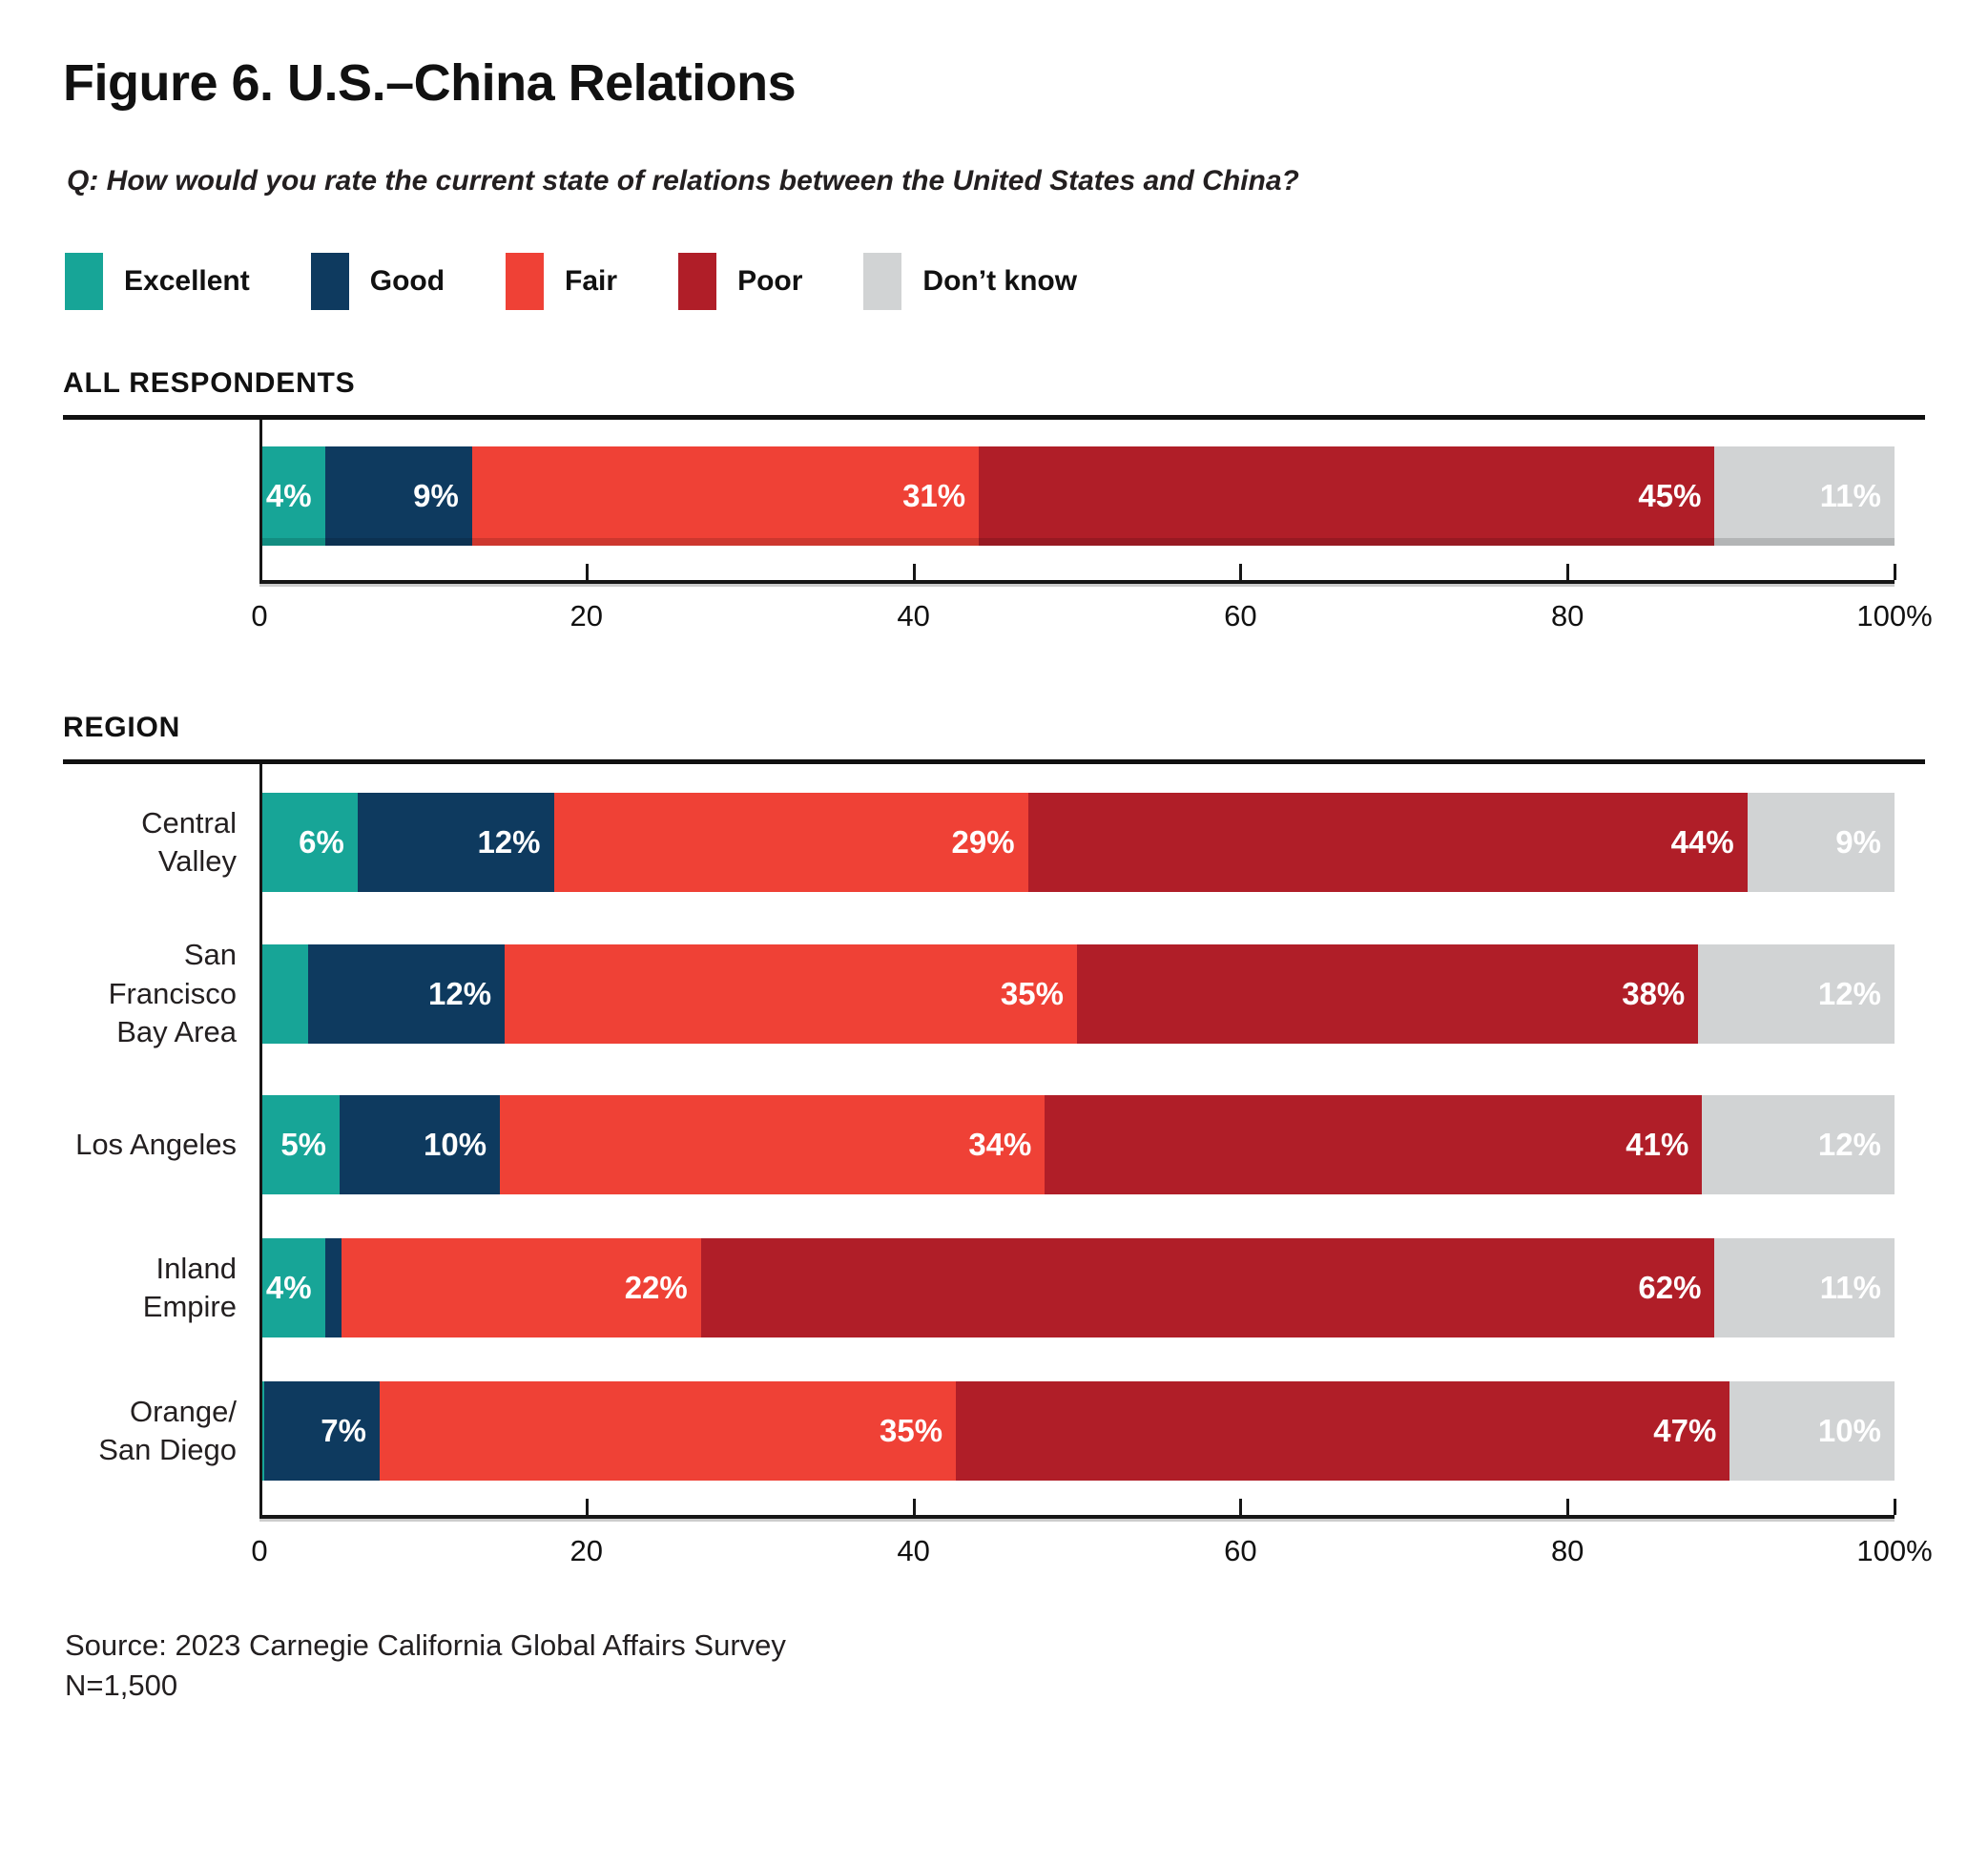  Describe the element at coordinates (322, 842) in the screenshot. I see `segment-value-label: 6%` at that location.